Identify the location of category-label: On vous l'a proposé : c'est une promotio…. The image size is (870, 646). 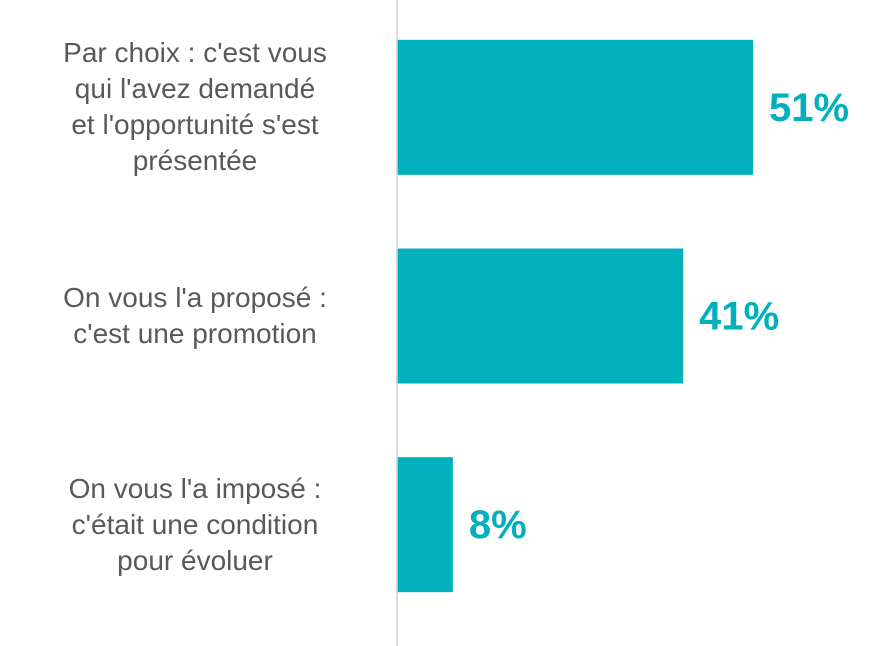
(195, 315).